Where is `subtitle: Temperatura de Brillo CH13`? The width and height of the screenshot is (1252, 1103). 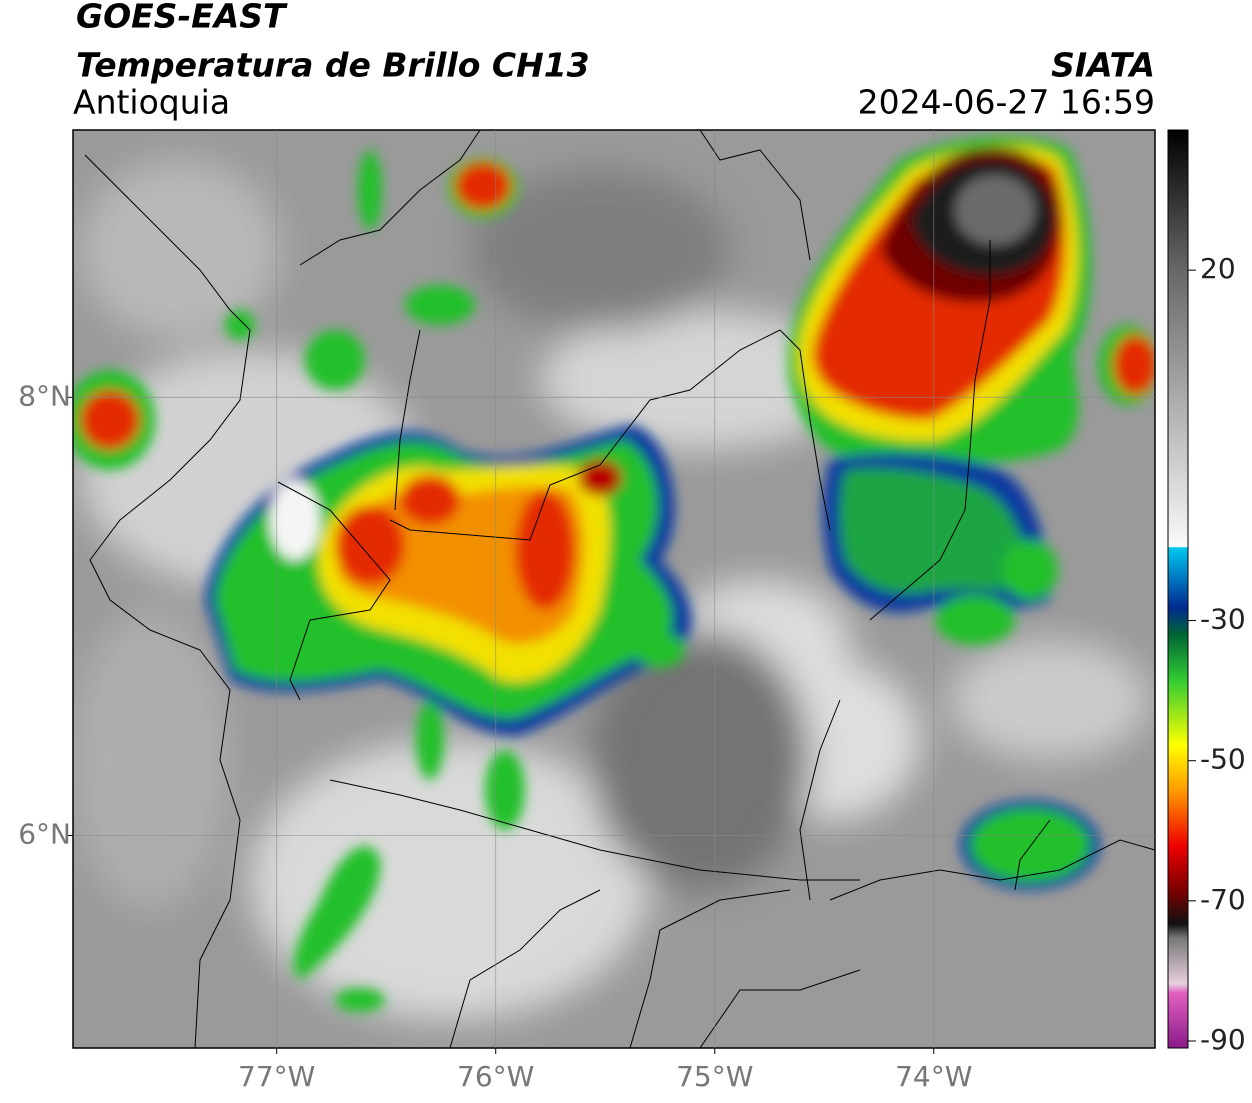 subtitle: Temperatura de Brillo CH13 is located at coordinates (333, 65).